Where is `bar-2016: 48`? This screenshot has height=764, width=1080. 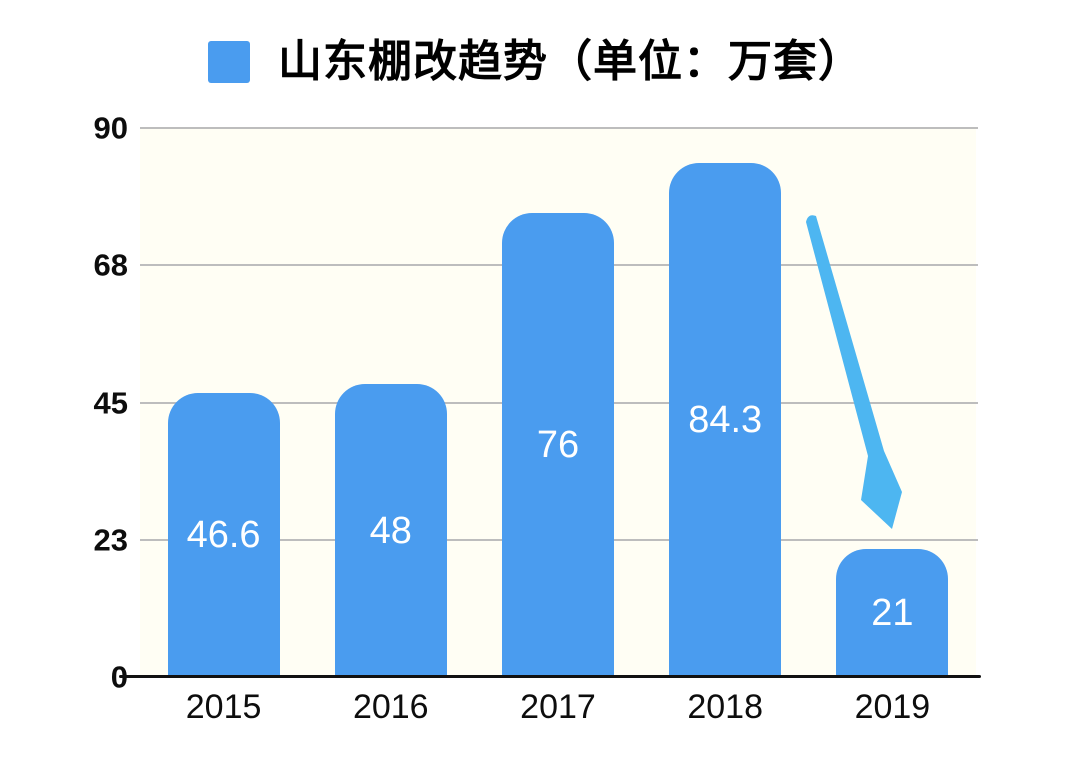 bar-2016: 48 is located at coordinates (390, 530).